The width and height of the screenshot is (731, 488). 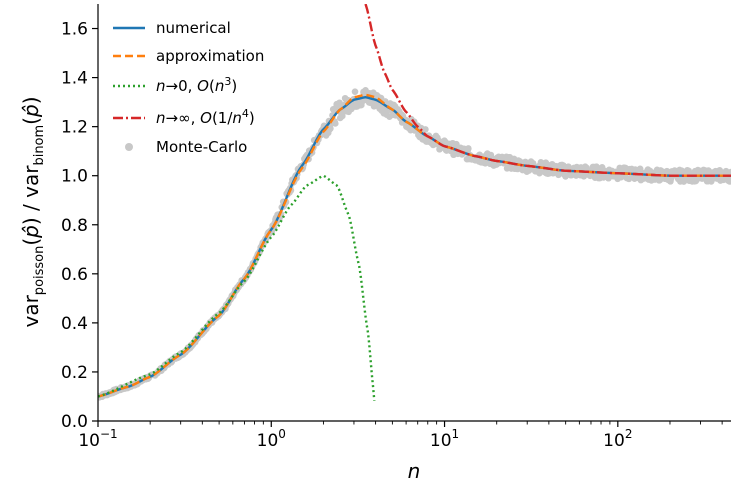 What do you see at coordinates (201, 147) in the screenshot?
I see `legend-label-monte-carlo: Monte-Carlo` at bounding box center [201, 147].